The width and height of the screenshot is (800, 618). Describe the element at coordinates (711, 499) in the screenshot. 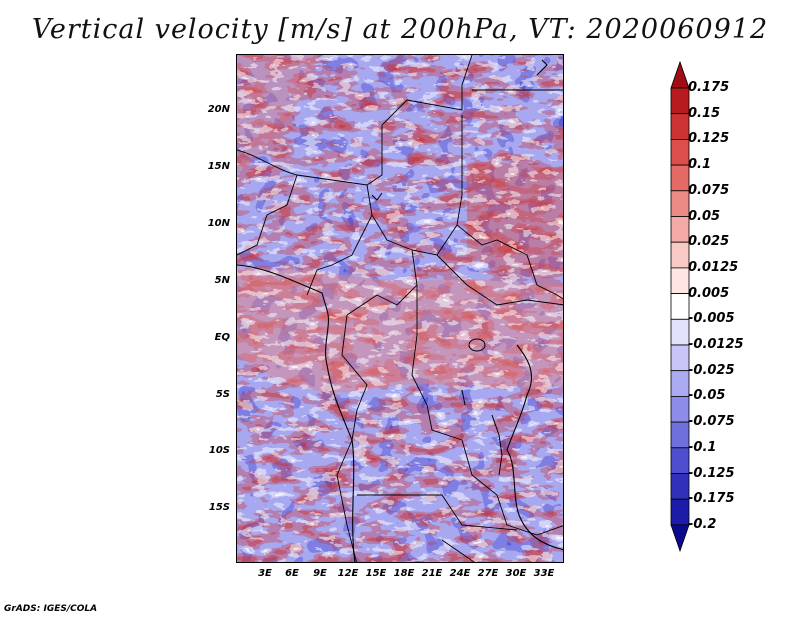

I see `colorbar-tick-label: -0.175` at that location.